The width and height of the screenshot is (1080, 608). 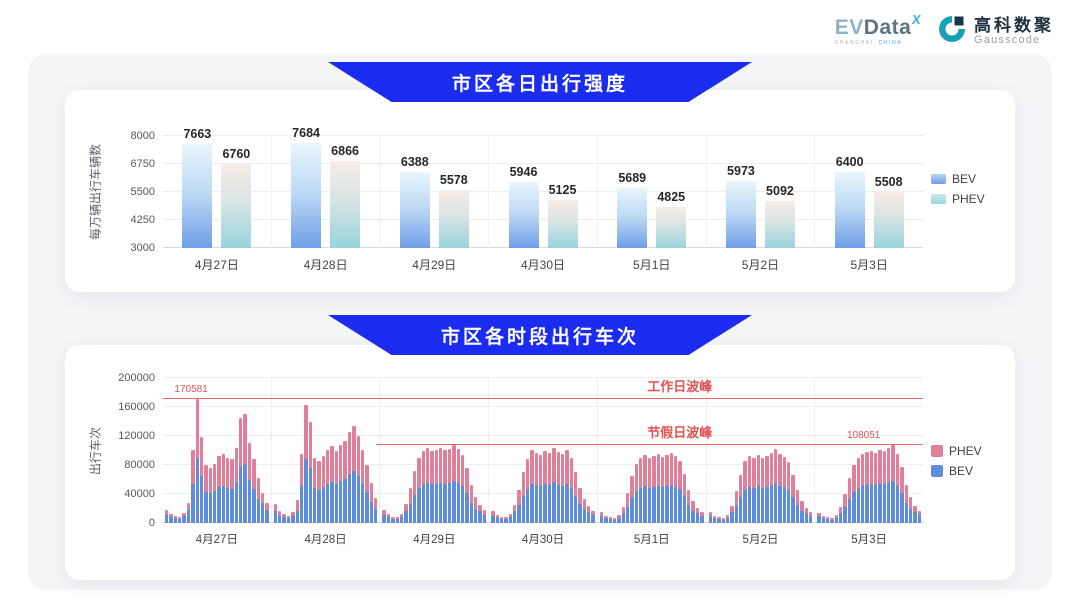 What do you see at coordinates (760, 265) in the screenshot?
I see `x-tick-label: 5月2日` at bounding box center [760, 265].